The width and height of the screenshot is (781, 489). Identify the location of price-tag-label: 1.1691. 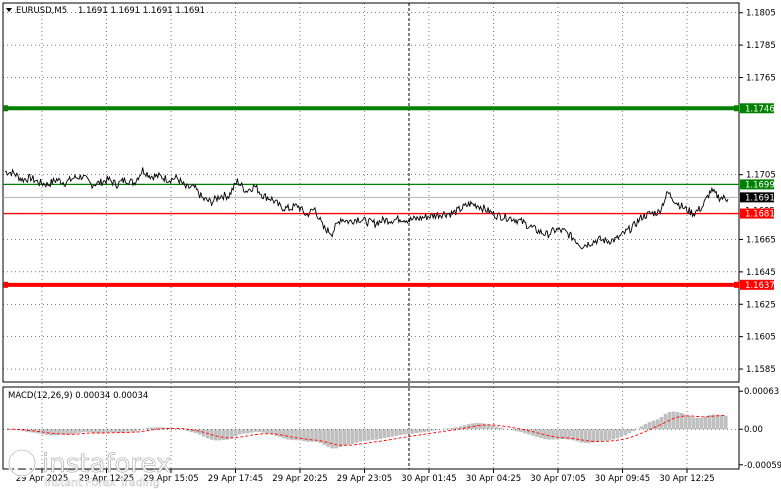
(760, 198).